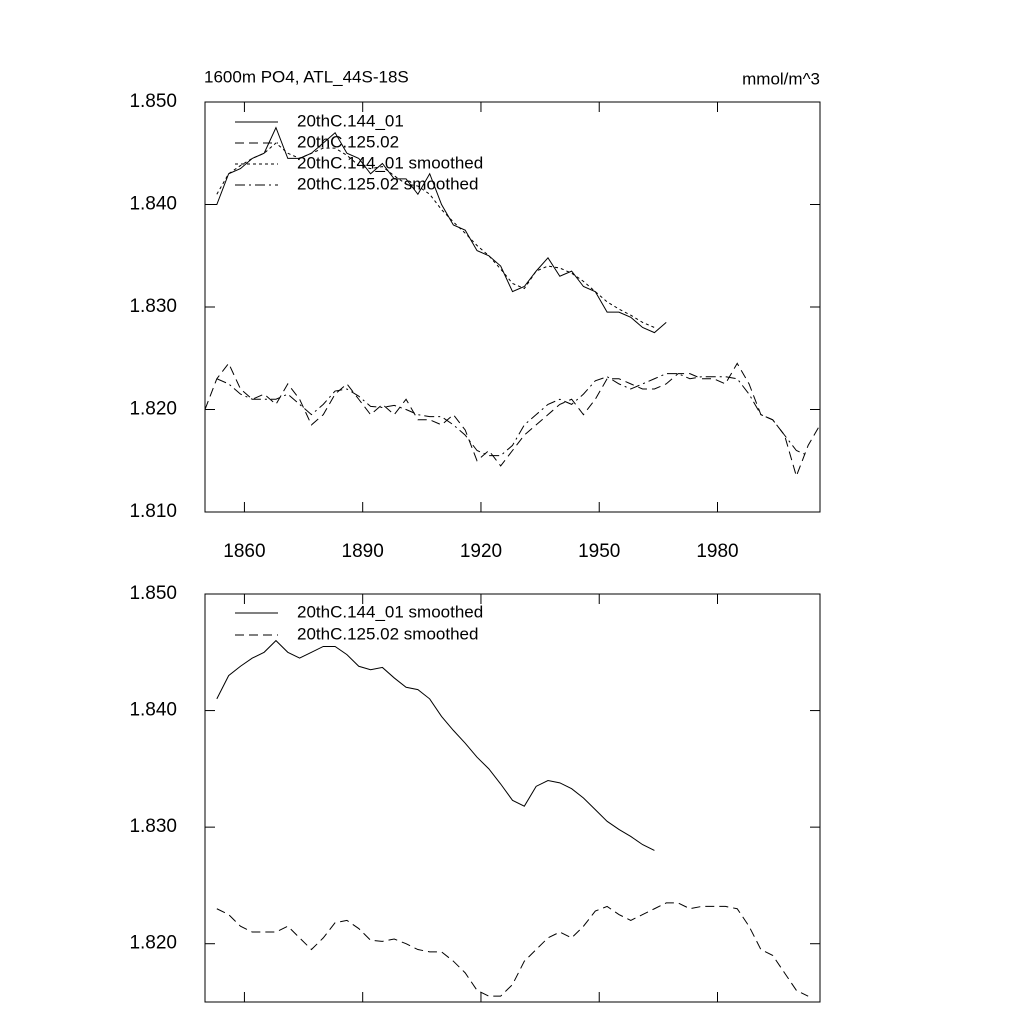  What do you see at coordinates (481, 551) in the screenshot?
I see `x-tick-label: 1920` at bounding box center [481, 551].